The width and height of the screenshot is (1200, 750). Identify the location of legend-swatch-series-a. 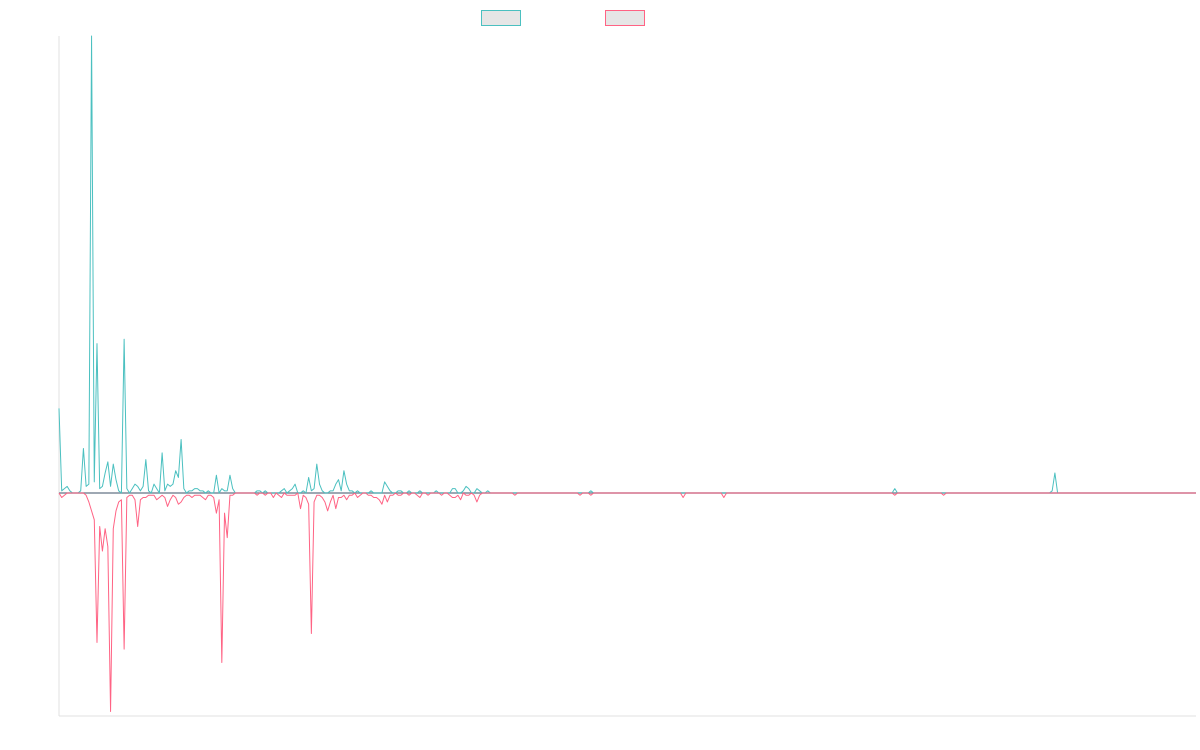
(501, 18).